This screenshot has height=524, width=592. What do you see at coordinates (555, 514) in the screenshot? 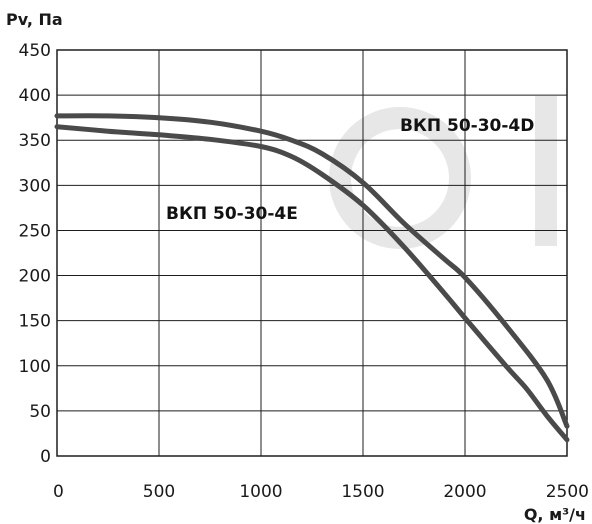
I see `x-axis-title: Q, м³/ч` at bounding box center [555, 514].